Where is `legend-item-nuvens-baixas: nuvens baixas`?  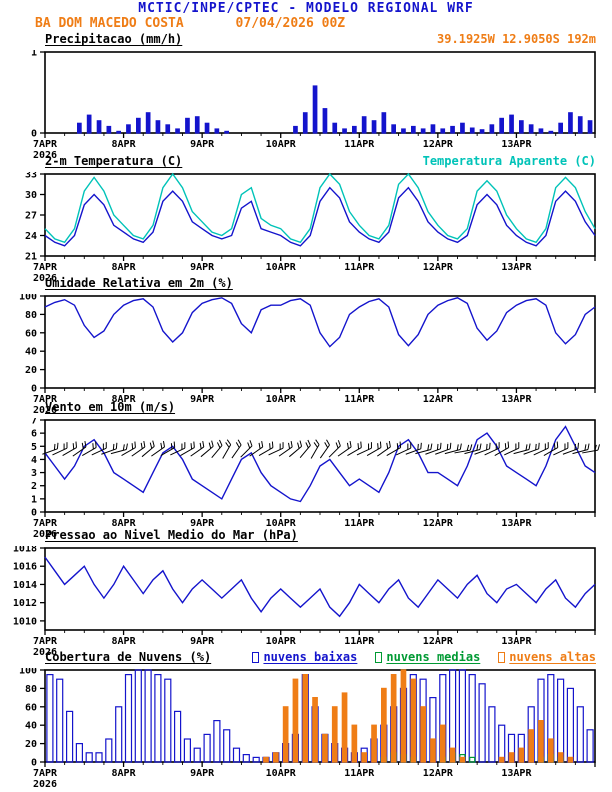
legend-item-nuvens-baixas: nuvens baixas is located at coordinates (304, 657).